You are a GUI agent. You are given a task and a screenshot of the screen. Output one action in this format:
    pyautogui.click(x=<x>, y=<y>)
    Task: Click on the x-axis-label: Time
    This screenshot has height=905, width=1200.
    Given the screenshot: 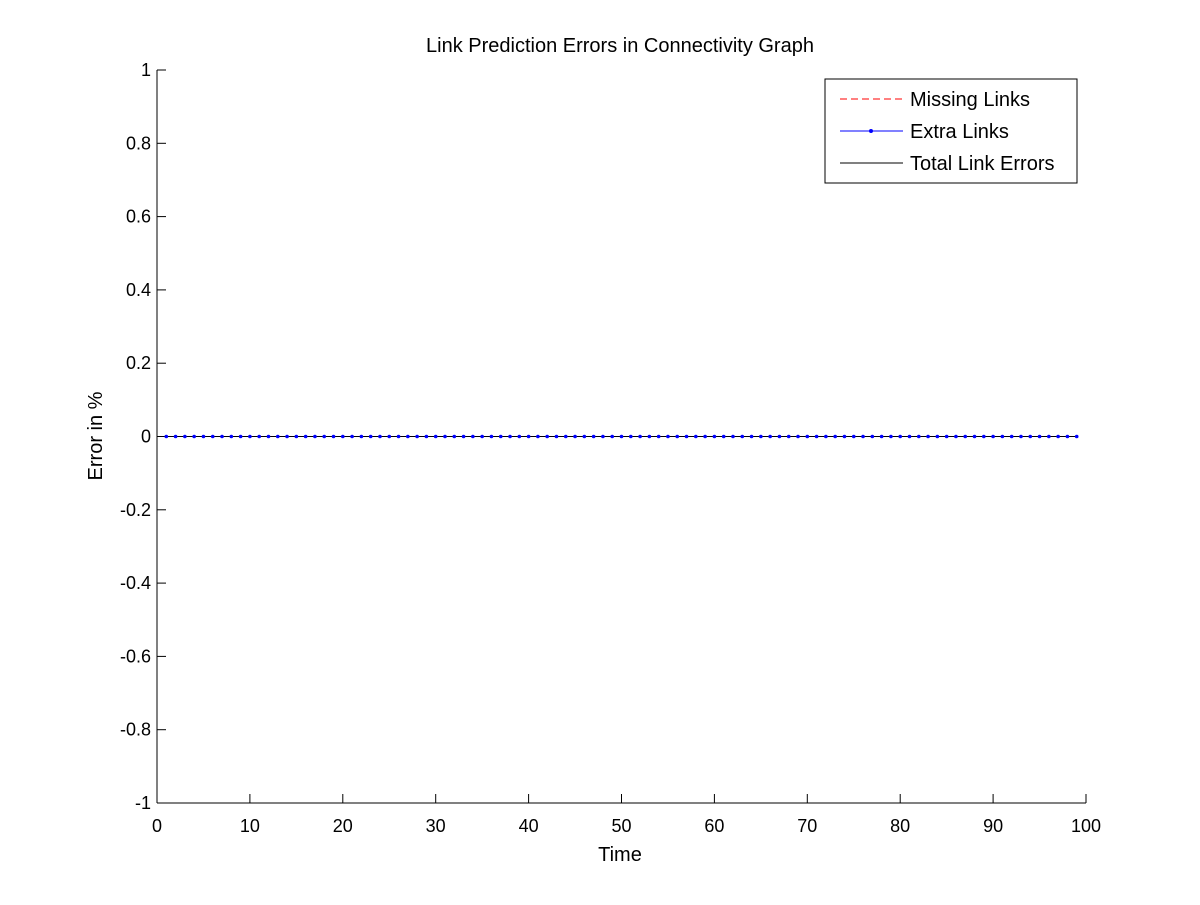 What is the action you would take?
    pyautogui.click(x=620, y=855)
    